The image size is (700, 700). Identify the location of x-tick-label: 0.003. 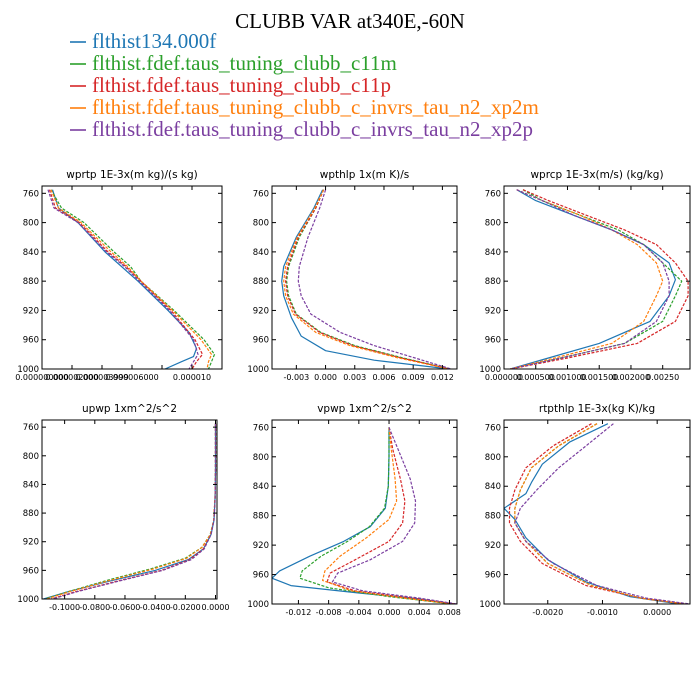
(354, 377).